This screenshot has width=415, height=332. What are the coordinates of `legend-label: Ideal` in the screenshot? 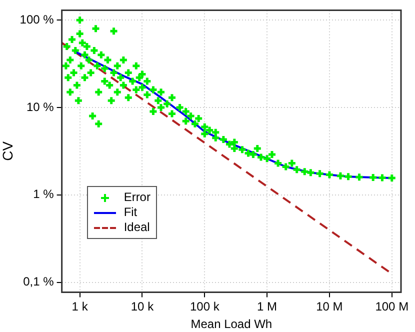 It's located at (137, 228).